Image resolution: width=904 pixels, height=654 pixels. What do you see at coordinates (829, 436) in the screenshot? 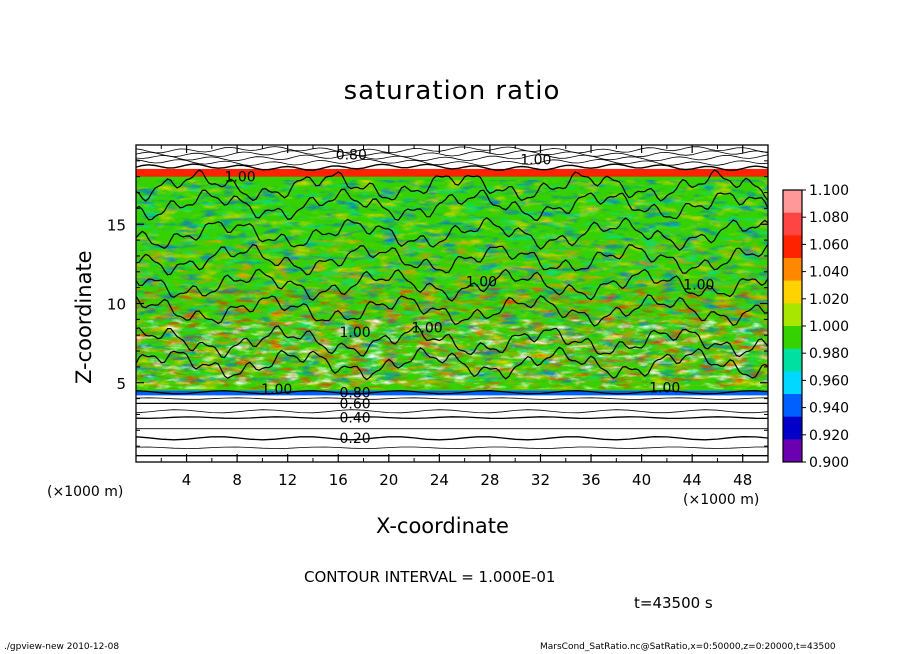
I see `colorbar-label: 0.920` at bounding box center [829, 436].